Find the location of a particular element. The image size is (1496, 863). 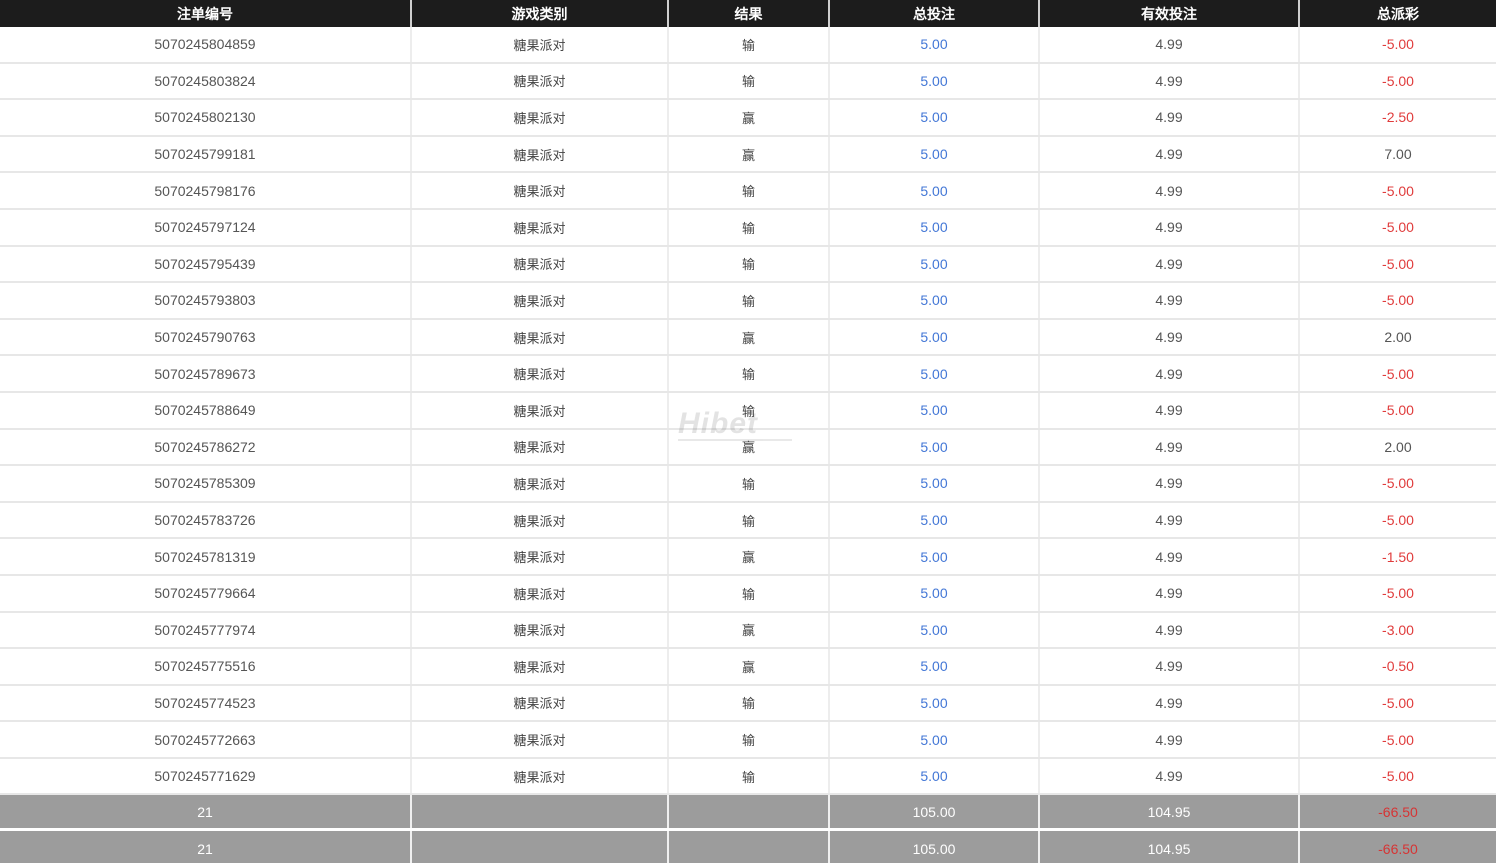

table-row: 5070245781319 糖果派对赢 5.00 4.99 -1.50 is located at coordinates (748, 557).